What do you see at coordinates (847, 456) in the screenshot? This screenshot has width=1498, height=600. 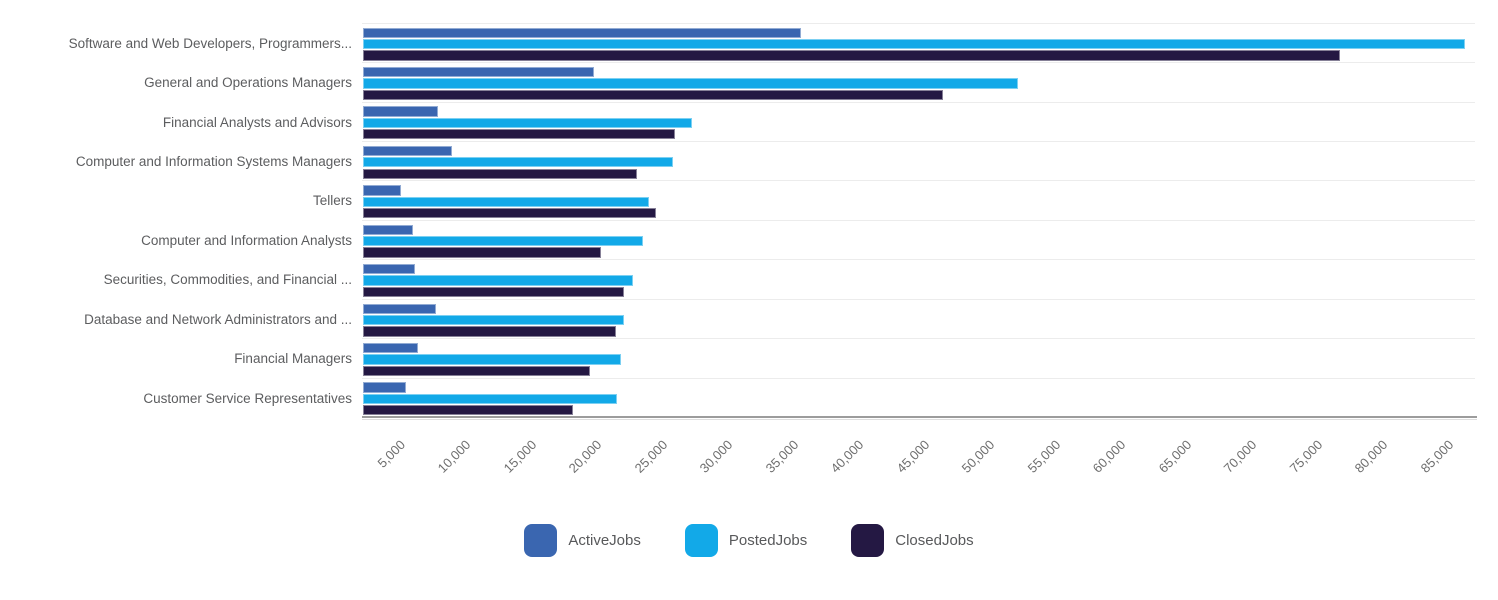 I see `x-axis-tick-label: 40,000` at bounding box center [847, 456].